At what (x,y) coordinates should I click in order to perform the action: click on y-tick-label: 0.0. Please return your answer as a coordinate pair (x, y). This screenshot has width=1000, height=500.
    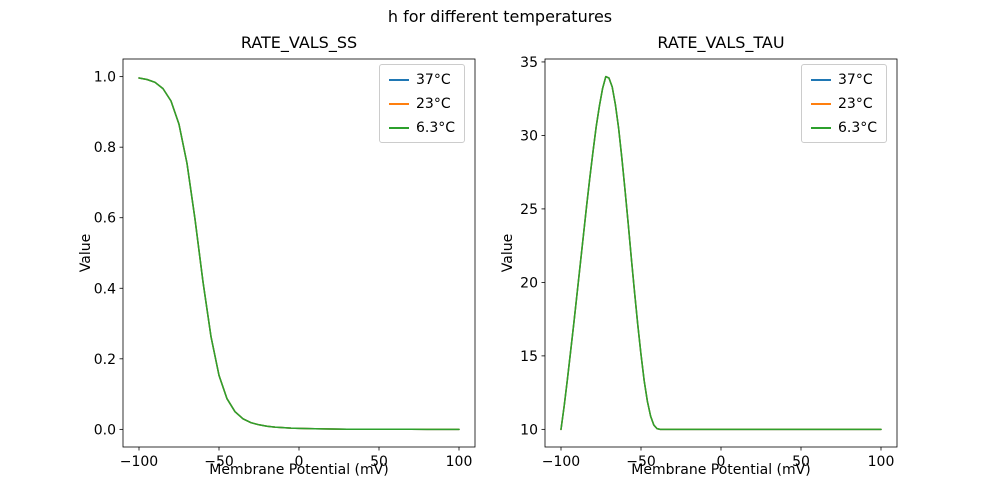
    Looking at the image, I should click on (105, 430).